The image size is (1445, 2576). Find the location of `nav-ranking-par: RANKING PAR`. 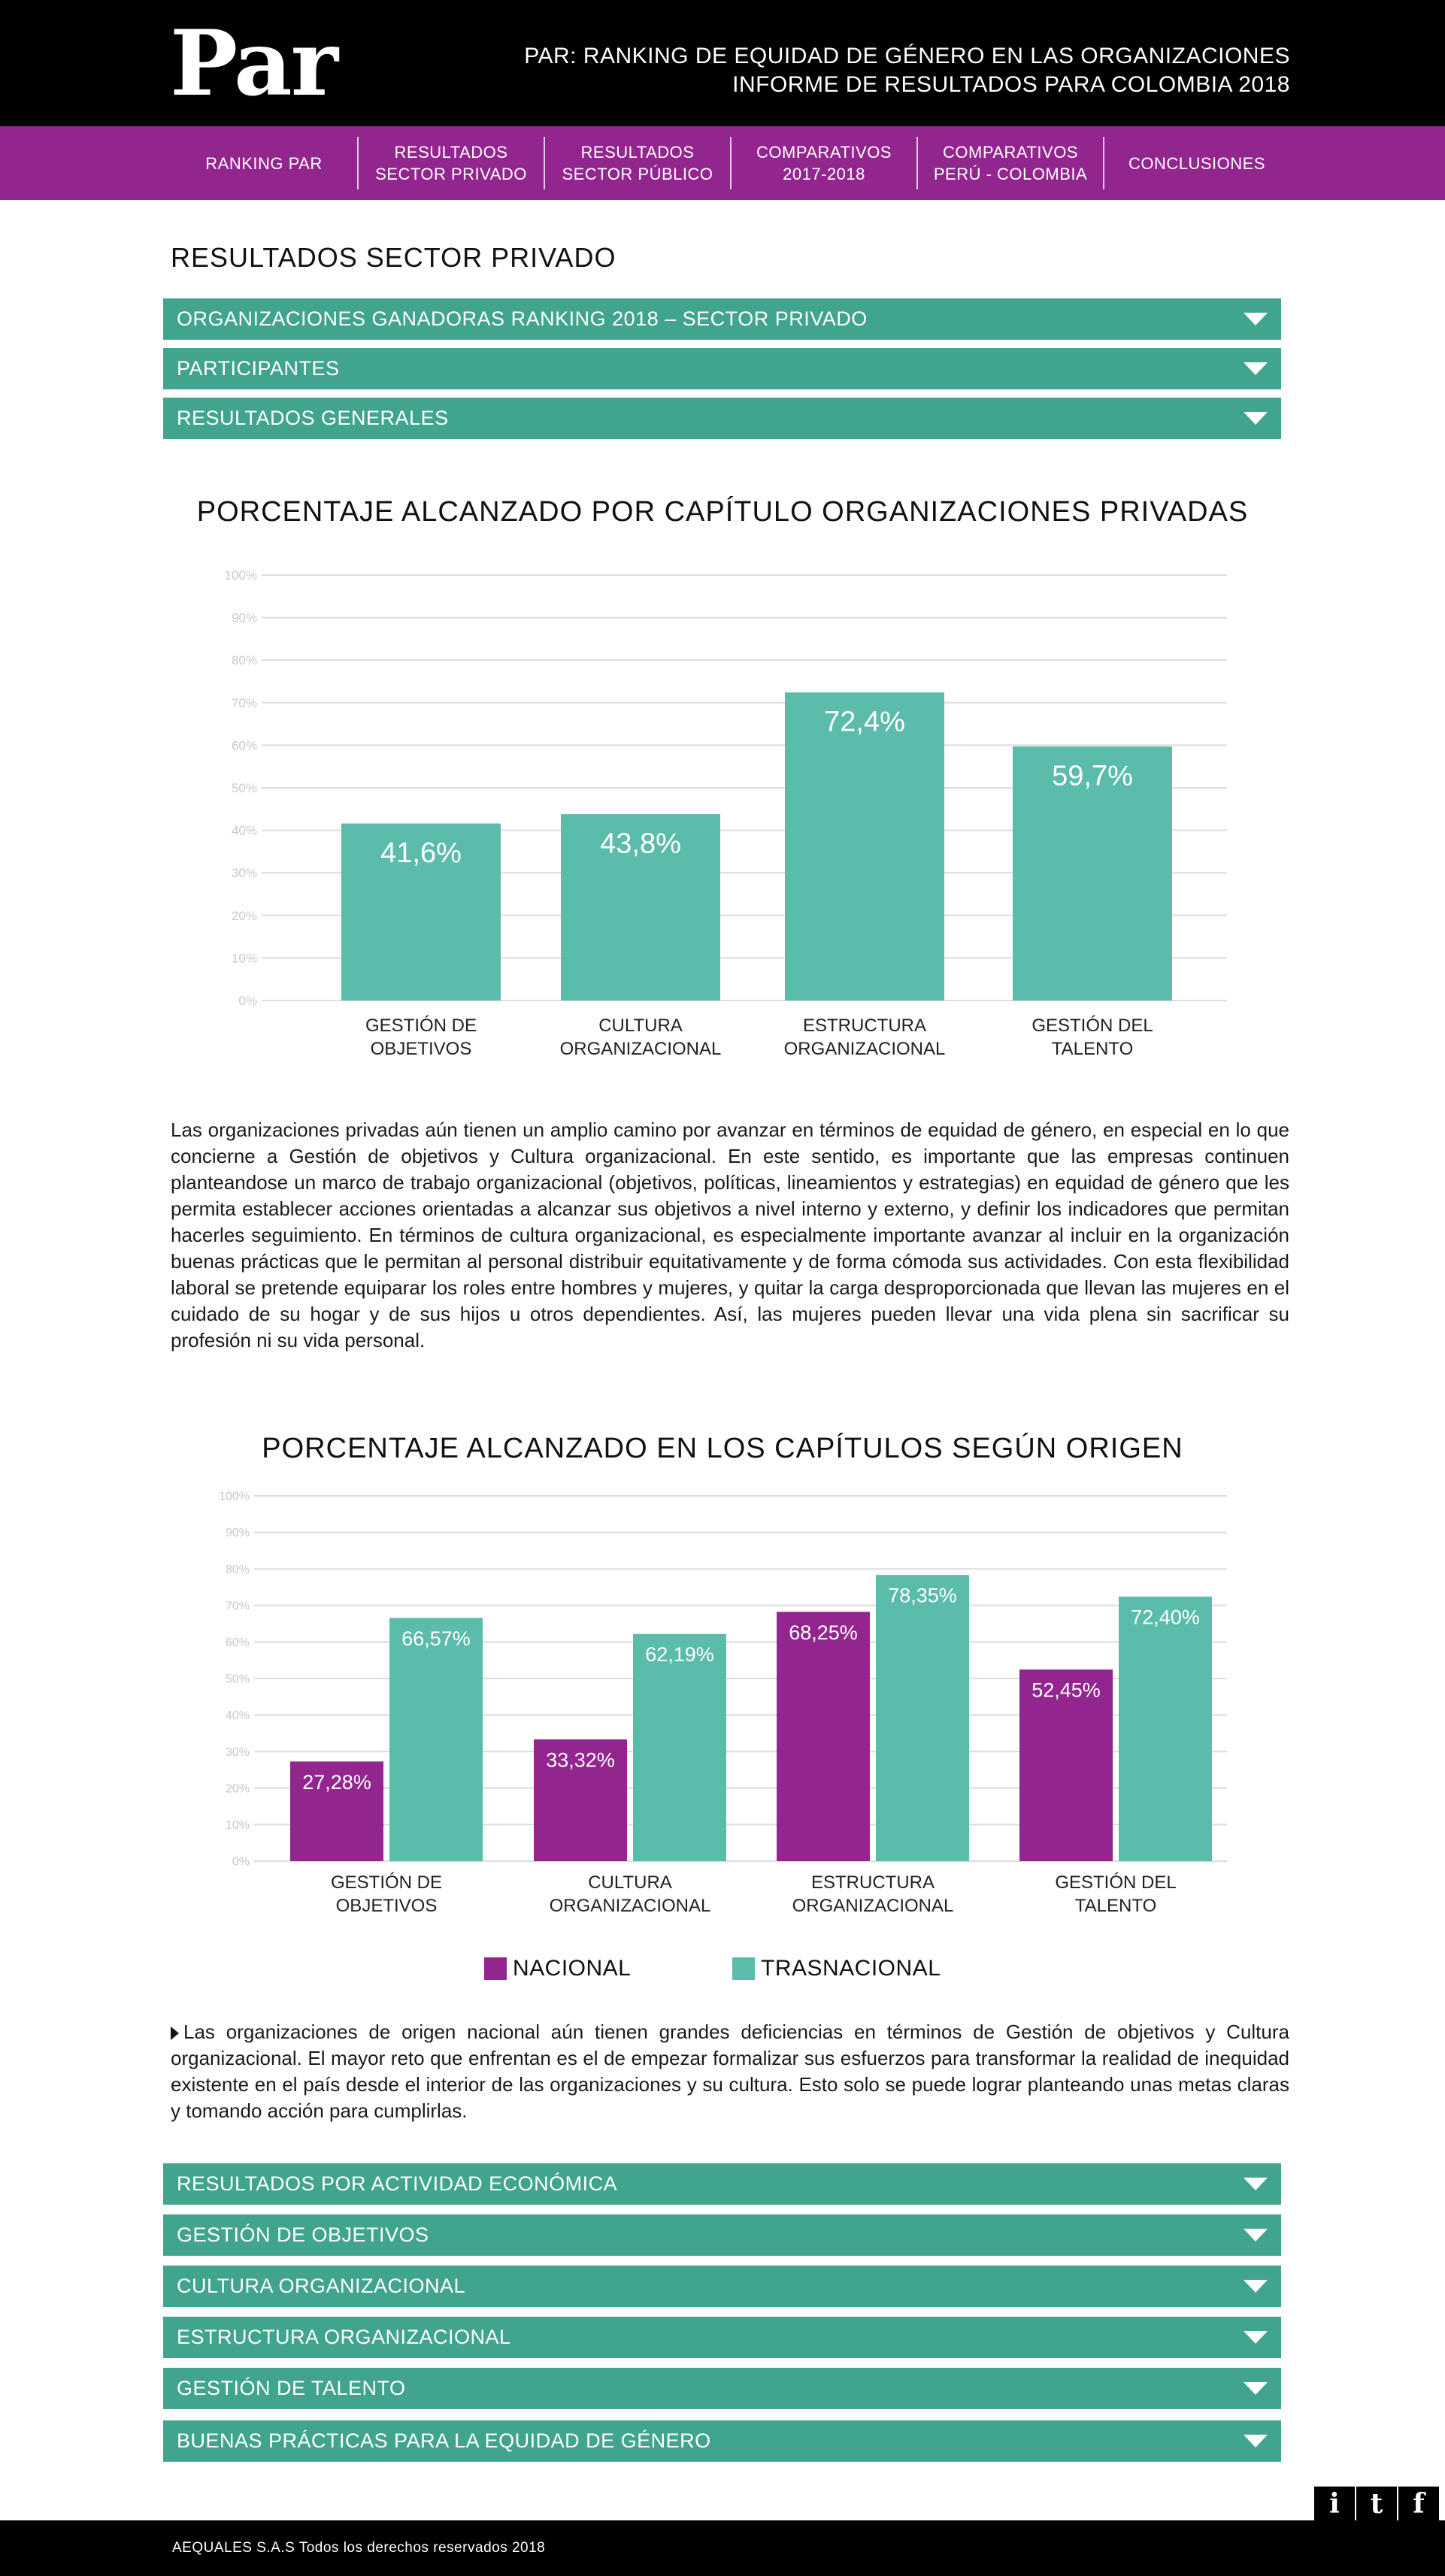

nav-ranking-par: RANKING PAR is located at coordinates (264, 163).